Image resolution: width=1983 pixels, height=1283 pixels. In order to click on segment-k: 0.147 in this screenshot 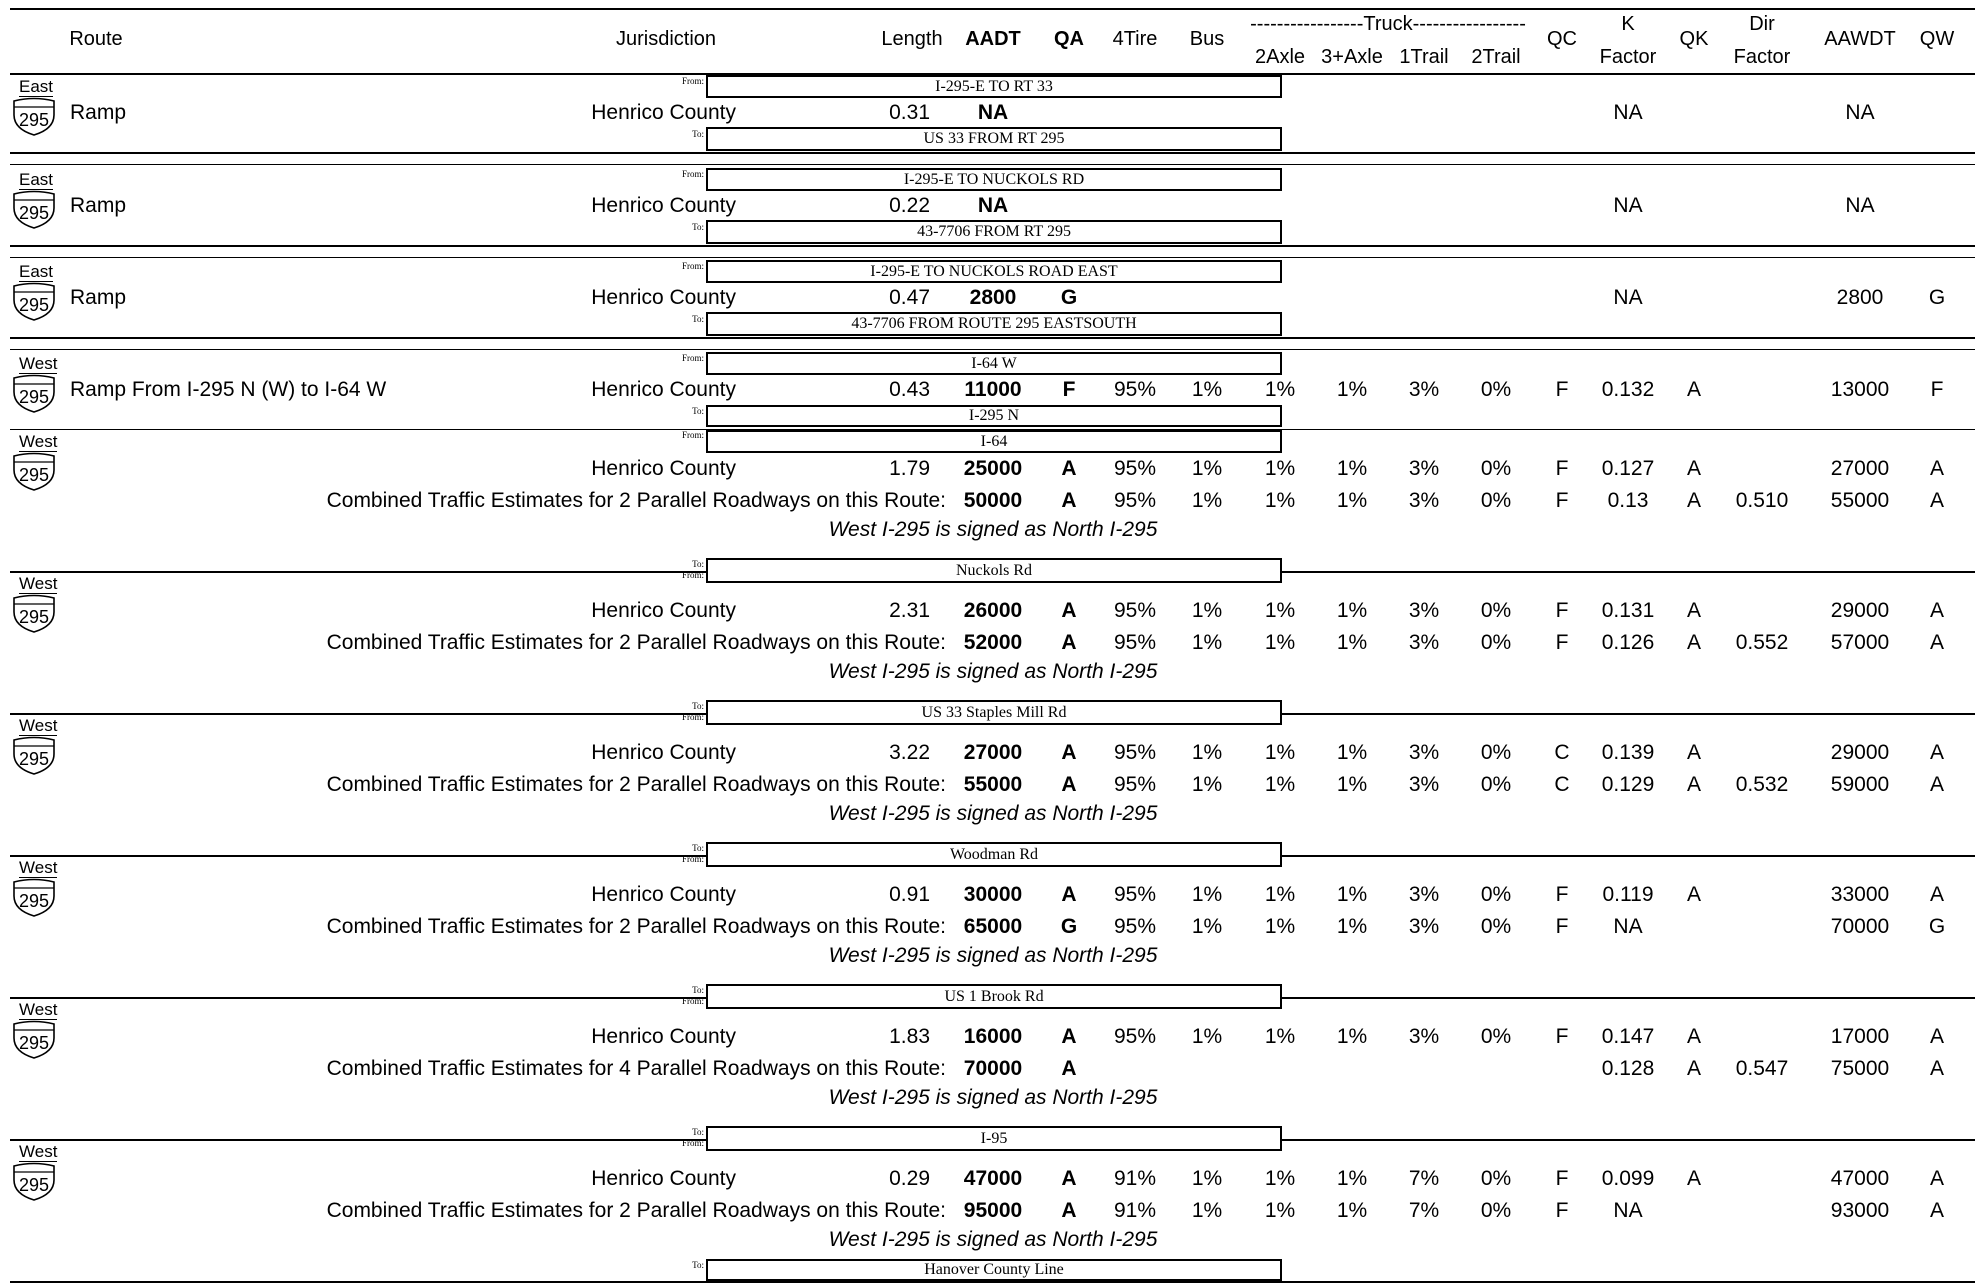, I will do `click(1628, 1036)`.